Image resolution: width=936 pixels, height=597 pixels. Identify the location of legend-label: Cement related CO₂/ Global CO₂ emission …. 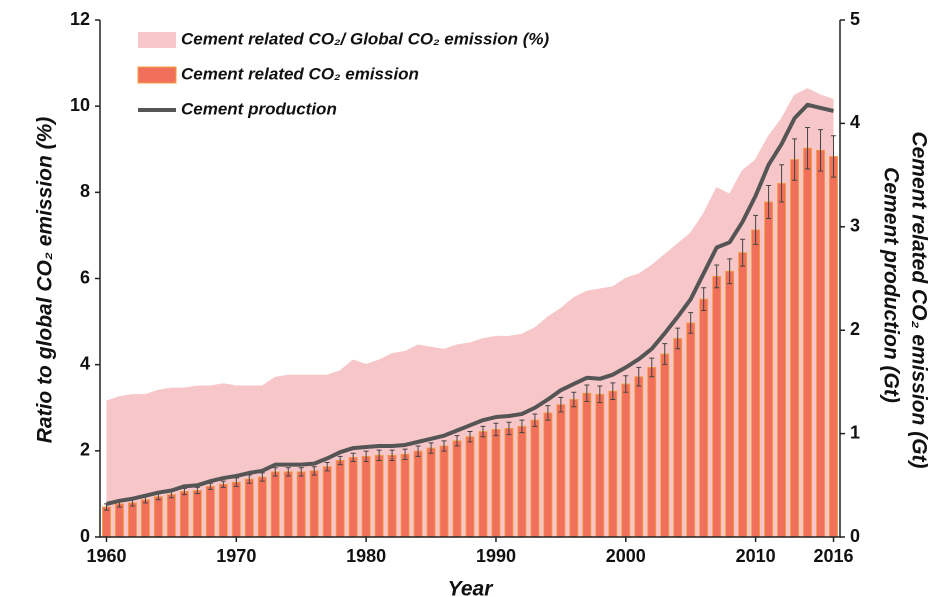
(365, 38).